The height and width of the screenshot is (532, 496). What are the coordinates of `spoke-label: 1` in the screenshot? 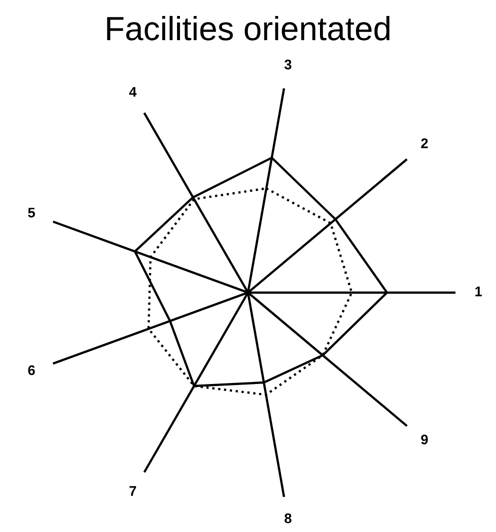 It's located at (478, 291).